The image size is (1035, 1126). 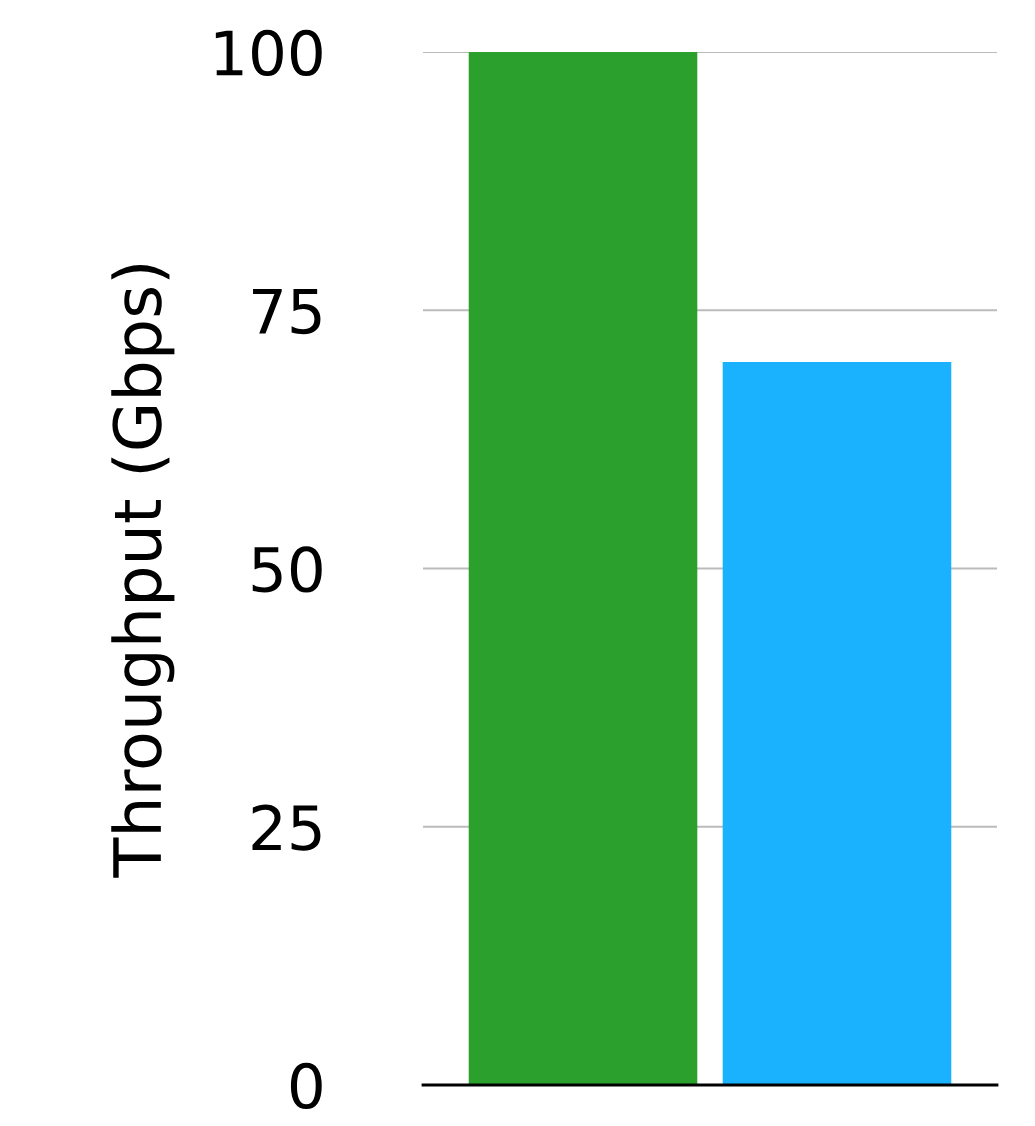 What do you see at coordinates (287, 311) in the screenshot?
I see `y-tick-label: 75` at bounding box center [287, 311].